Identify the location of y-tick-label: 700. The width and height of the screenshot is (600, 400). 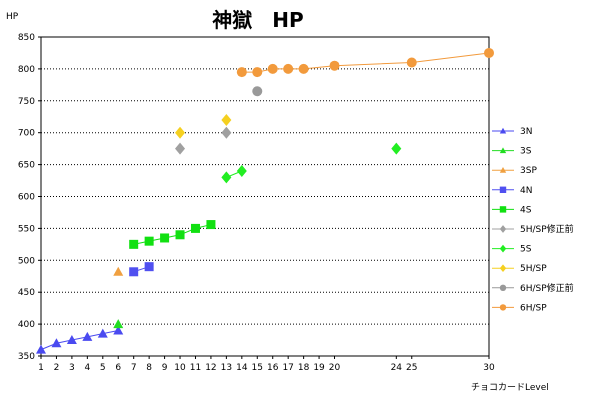
(26, 134).